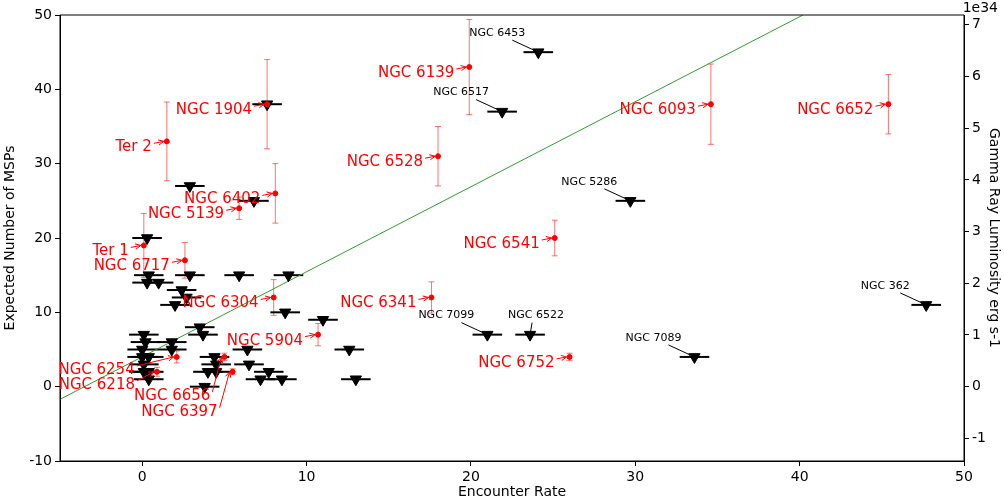 This screenshot has width=1004, height=503. What do you see at coordinates (799, 476) in the screenshot?
I see `x-tick-label: 40` at bounding box center [799, 476].